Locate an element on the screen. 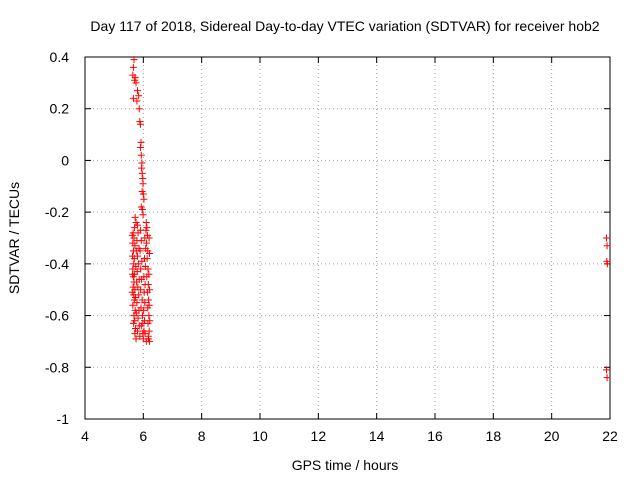 The width and height of the screenshot is (640, 480). y-tick-label: -0.8 is located at coordinates (57, 367).